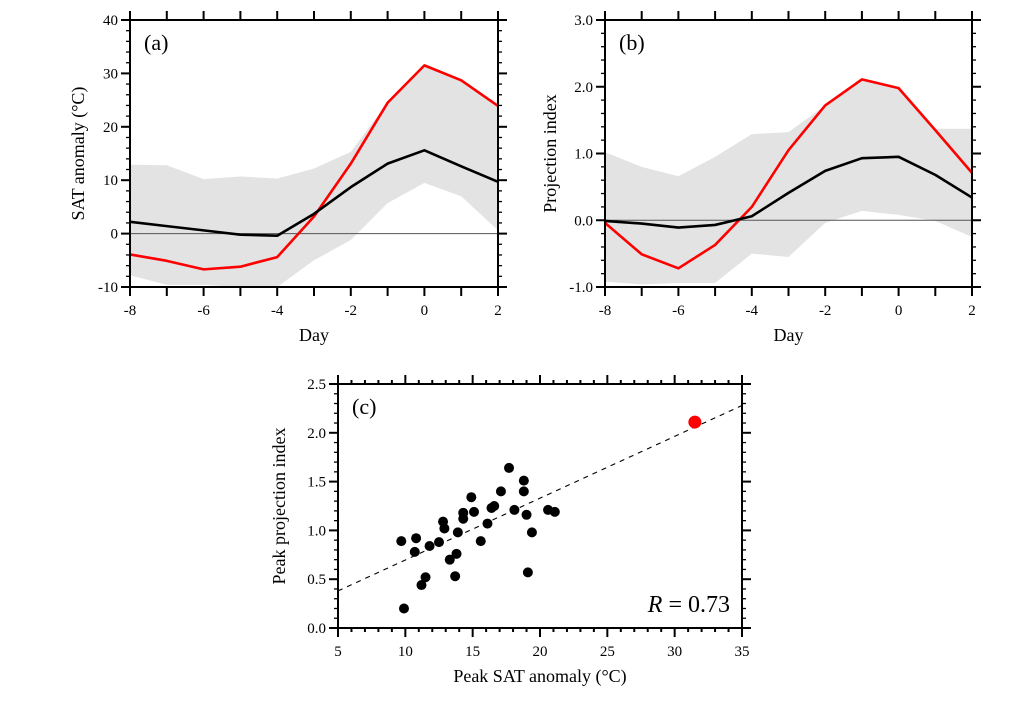 This screenshot has height=705, width=1022. What do you see at coordinates (156, 42) in the screenshot?
I see `panel-label: (a)` at bounding box center [156, 42].